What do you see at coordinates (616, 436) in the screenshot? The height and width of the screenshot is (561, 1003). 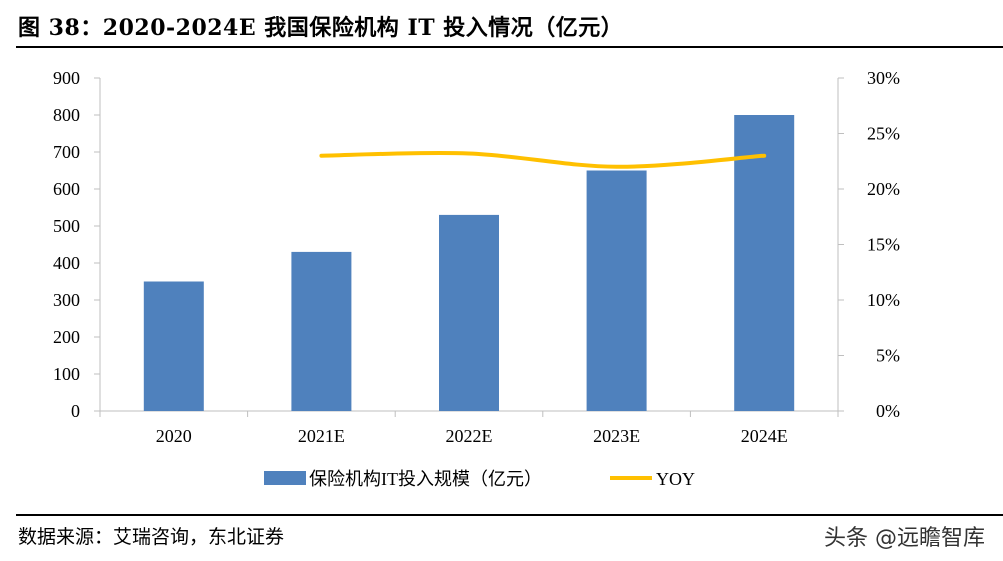 I see `x-tick-label: 2023E` at bounding box center [616, 436].